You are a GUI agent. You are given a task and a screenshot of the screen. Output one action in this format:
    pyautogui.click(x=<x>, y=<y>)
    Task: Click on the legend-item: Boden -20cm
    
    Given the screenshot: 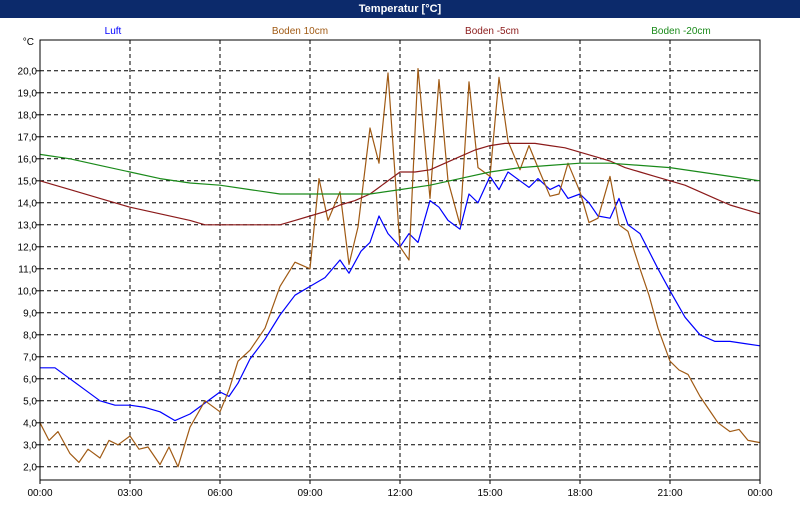 What is the action you would take?
    pyautogui.click(x=680, y=31)
    